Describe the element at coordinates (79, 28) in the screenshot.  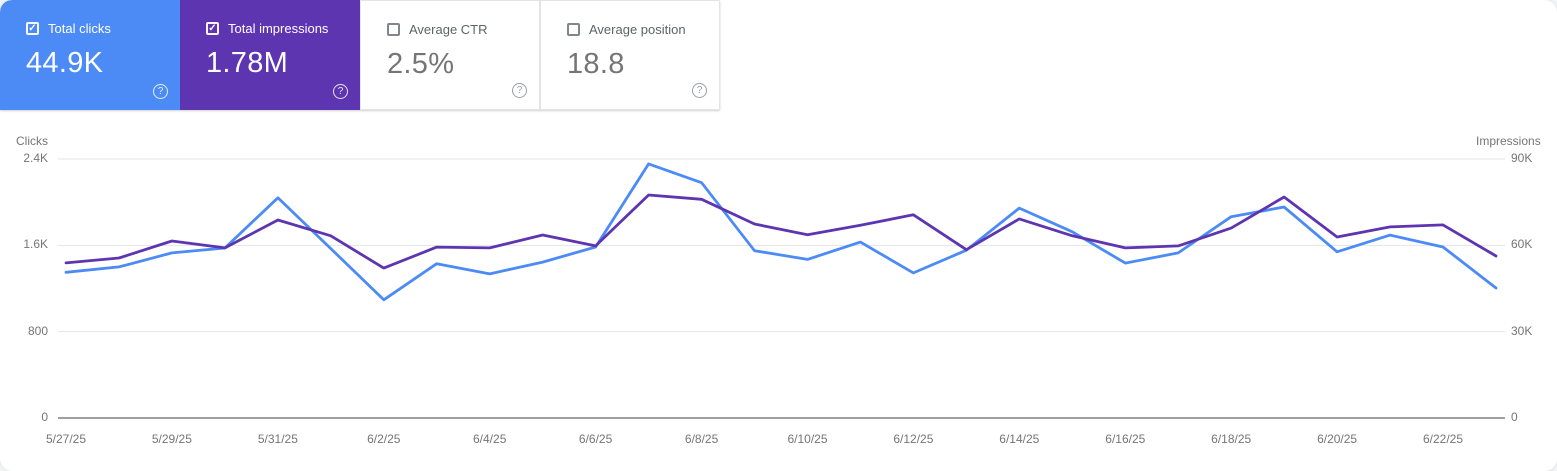
I see `total-clicks-label: Total clicks` at that location.